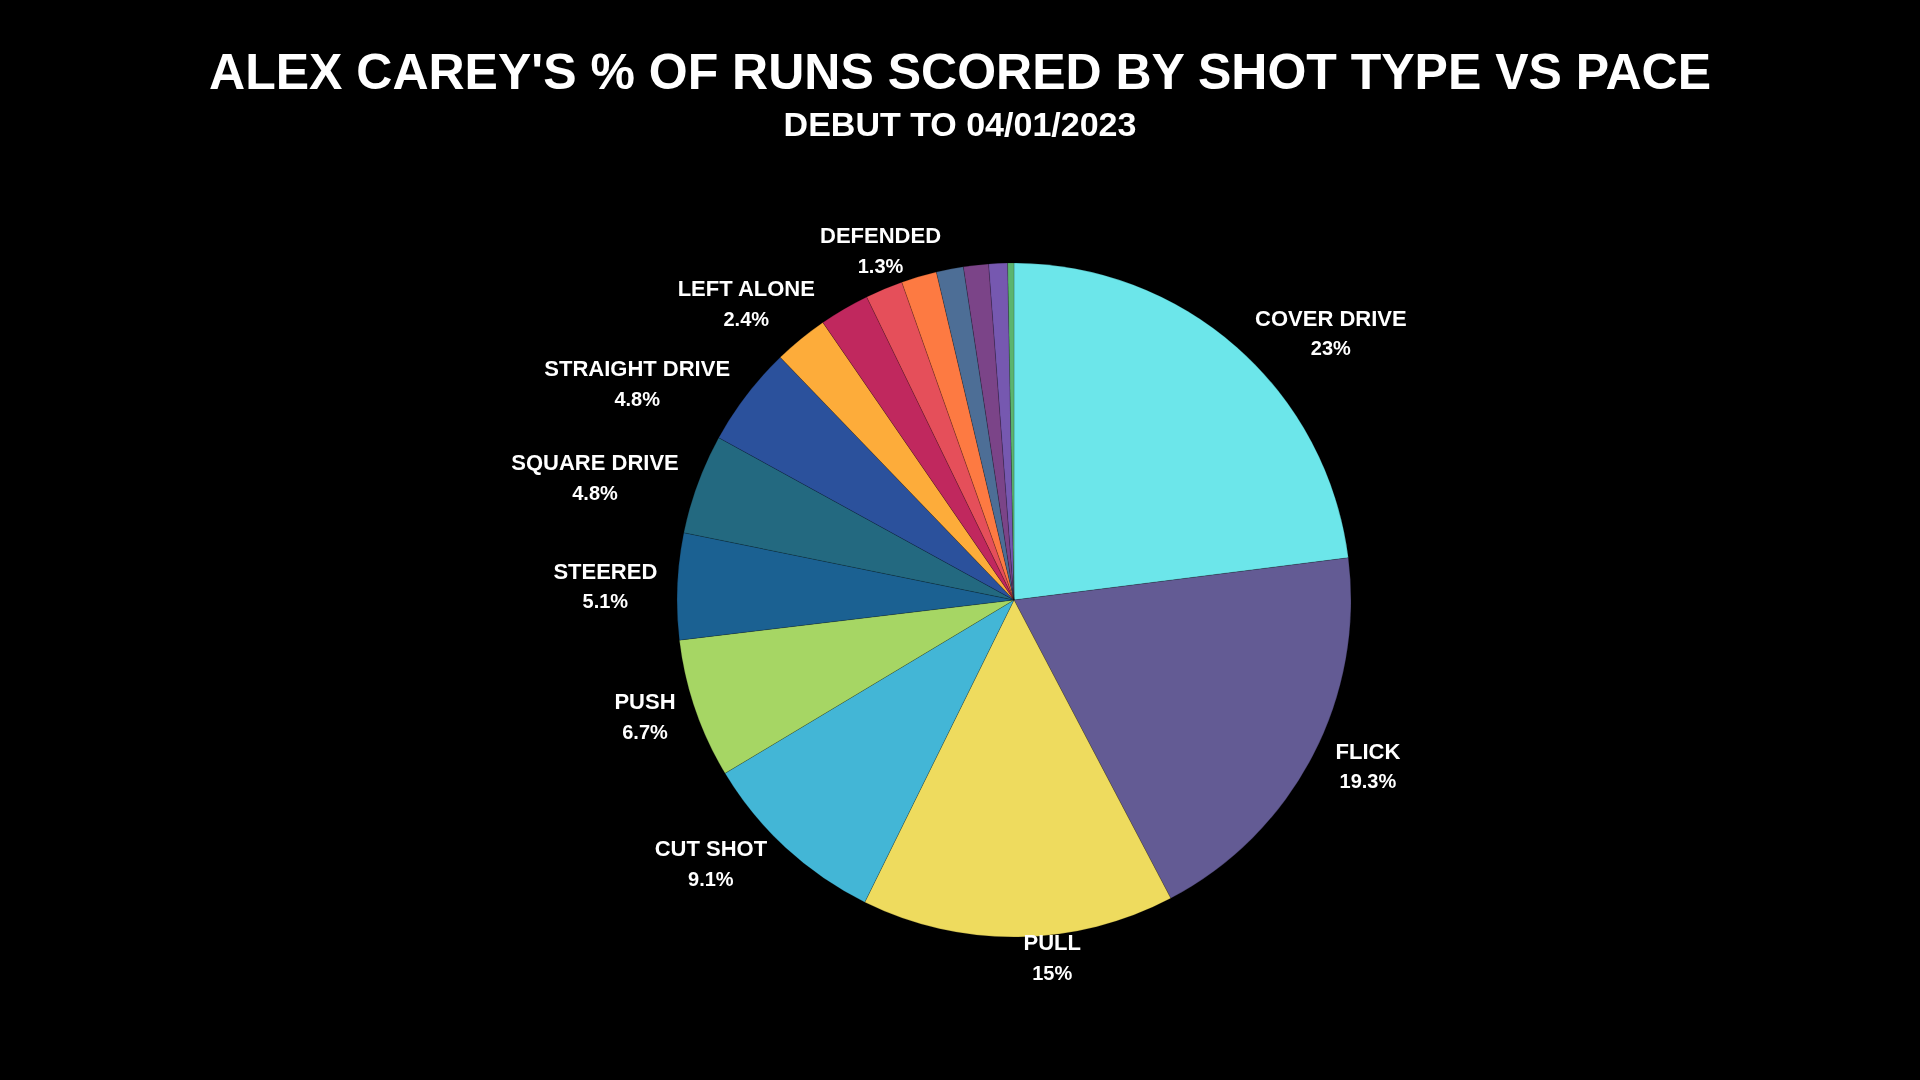 The height and width of the screenshot is (1080, 1920). What do you see at coordinates (711, 878) in the screenshot?
I see `data-label: 9.1%` at bounding box center [711, 878].